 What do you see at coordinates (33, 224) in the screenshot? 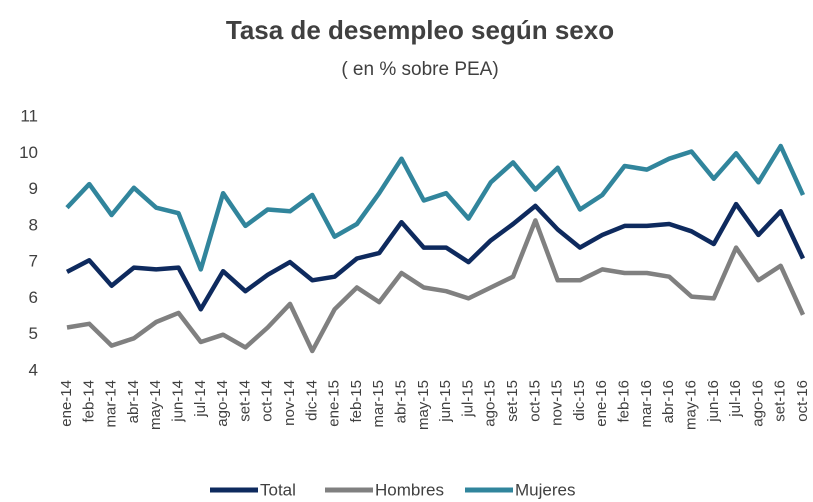
I see `y-tick-label: 8` at bounding box center [33, 224].